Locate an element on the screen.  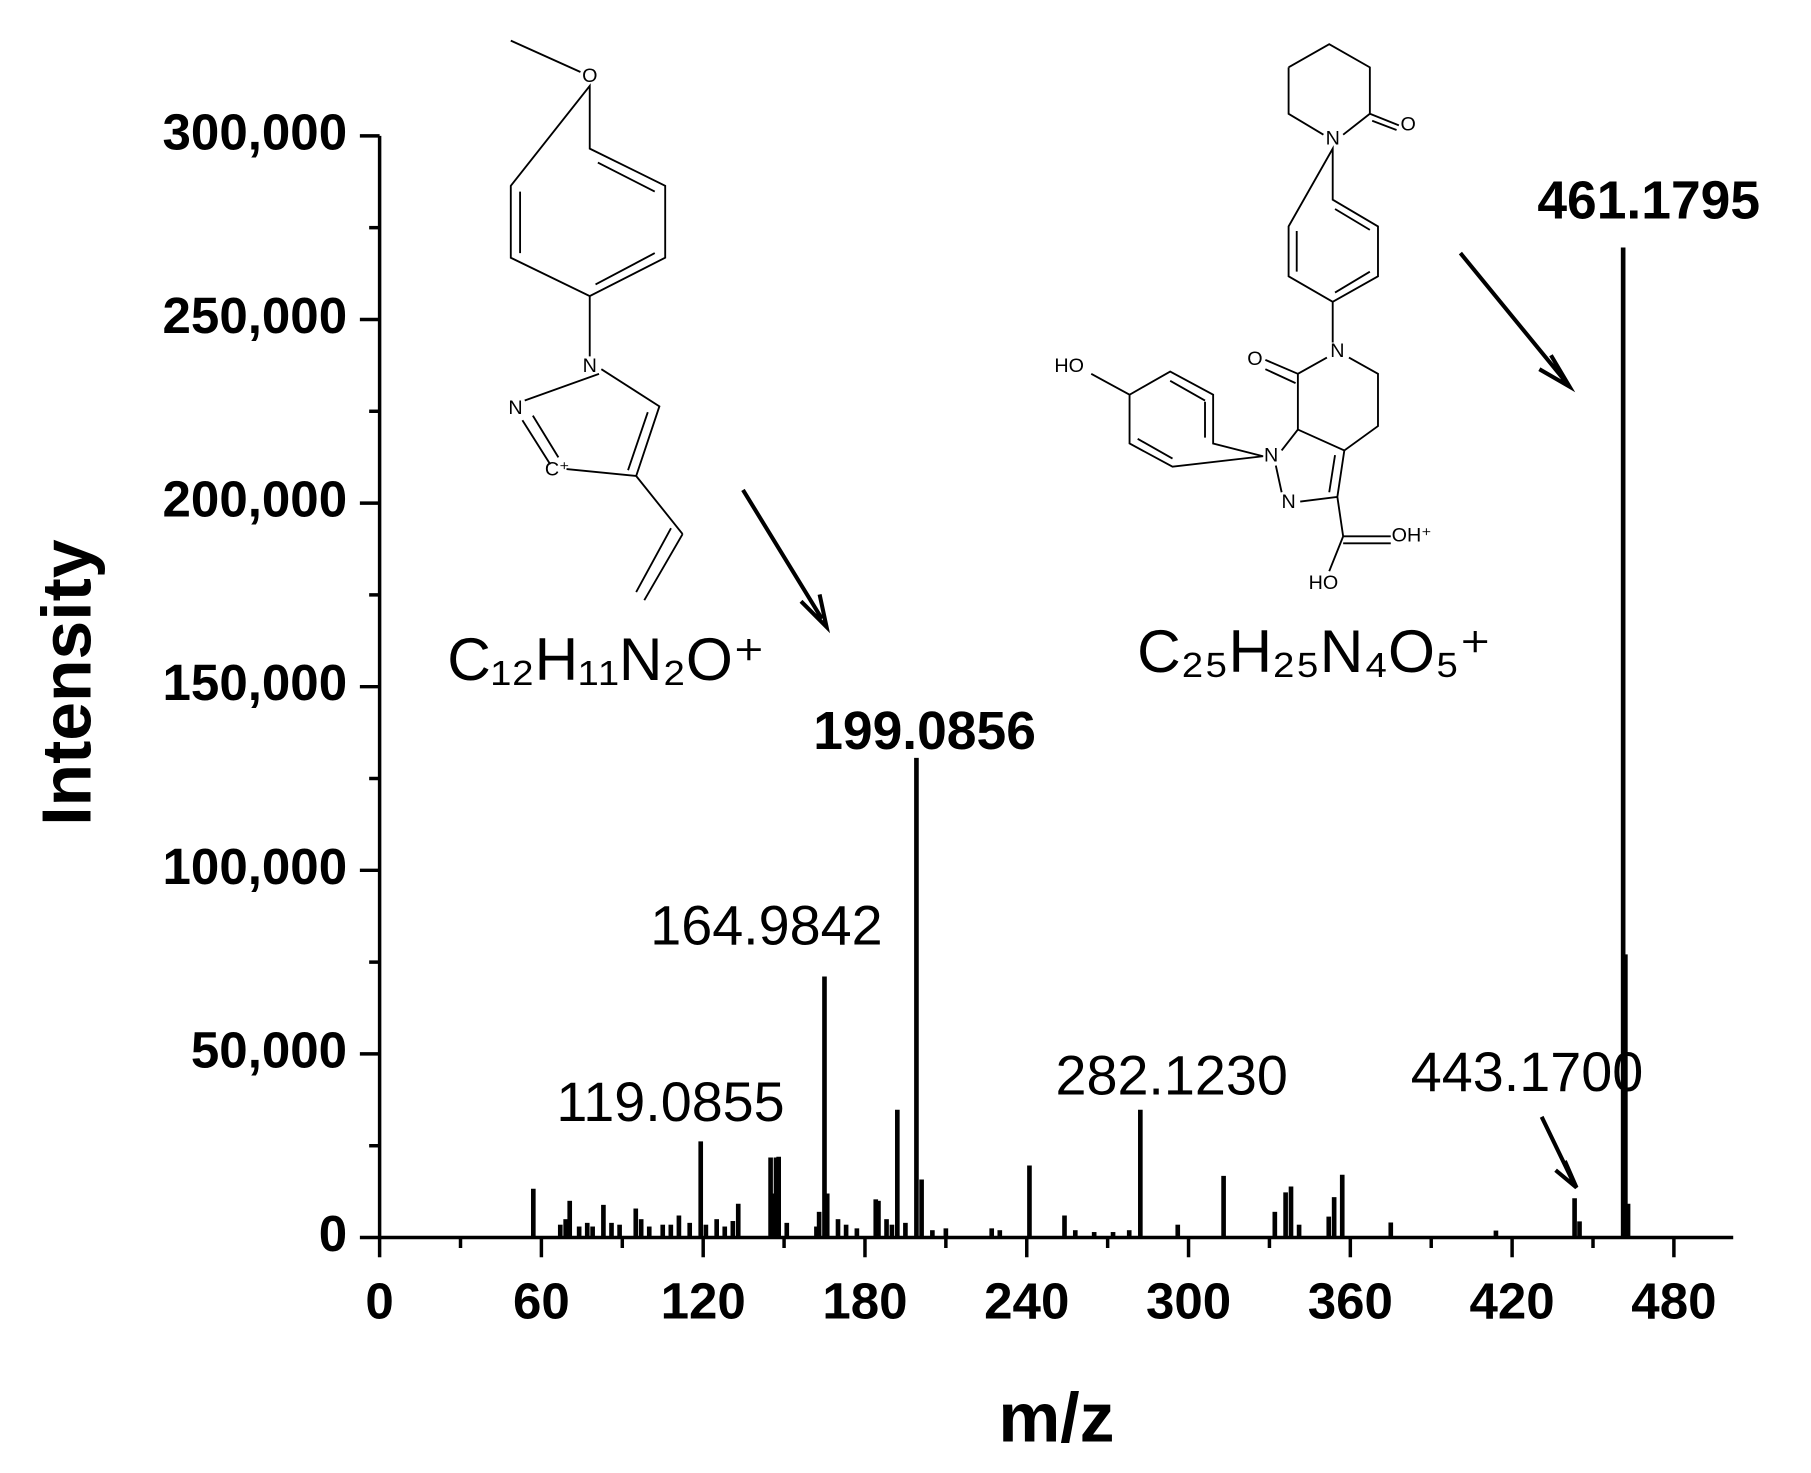
y-tick-label: 50,000 is located at coordinates (269, 1049).